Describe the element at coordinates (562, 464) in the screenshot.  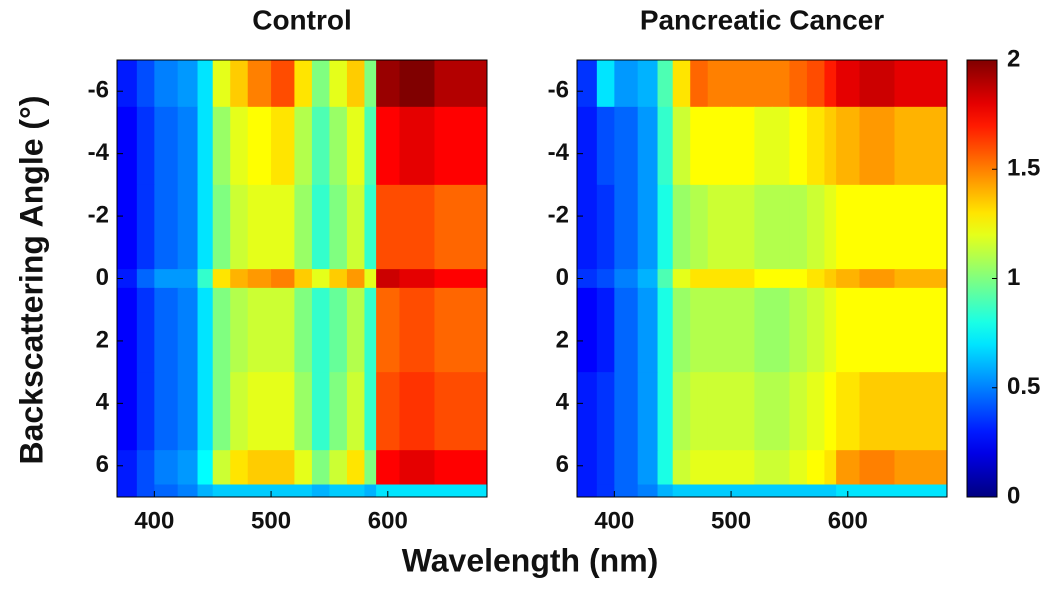
I see `y-tick-label: 6` at that location.